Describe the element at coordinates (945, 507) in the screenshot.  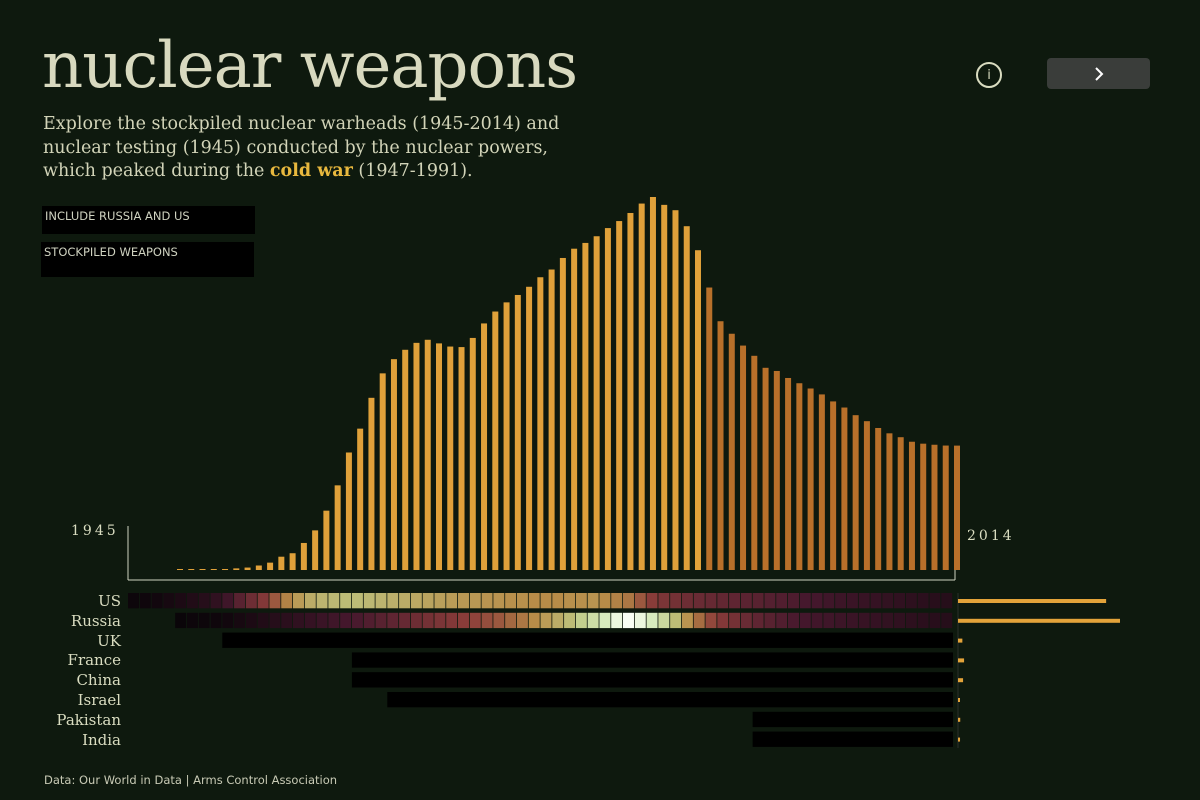
I see `bar-2013` at that location.